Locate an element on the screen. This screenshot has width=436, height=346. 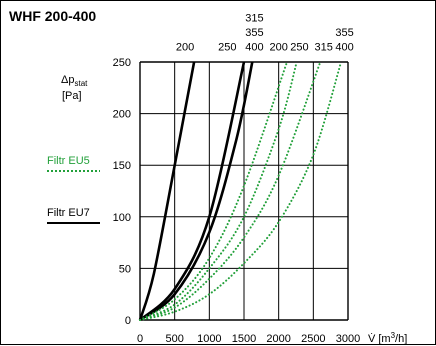
y-axis-label: Δpstat [Pa] is located at coordinates (74, 88).